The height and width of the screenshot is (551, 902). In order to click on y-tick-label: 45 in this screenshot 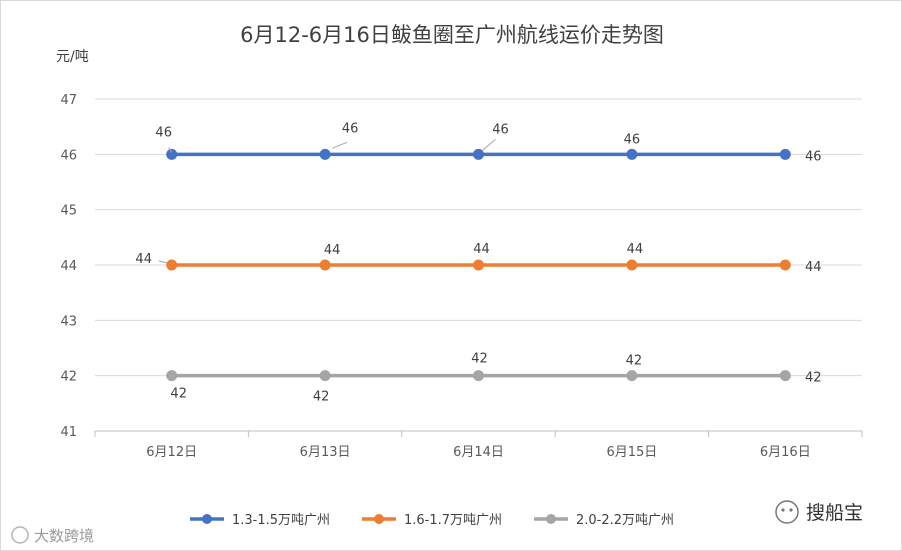, I will do `click(68, 211)`.